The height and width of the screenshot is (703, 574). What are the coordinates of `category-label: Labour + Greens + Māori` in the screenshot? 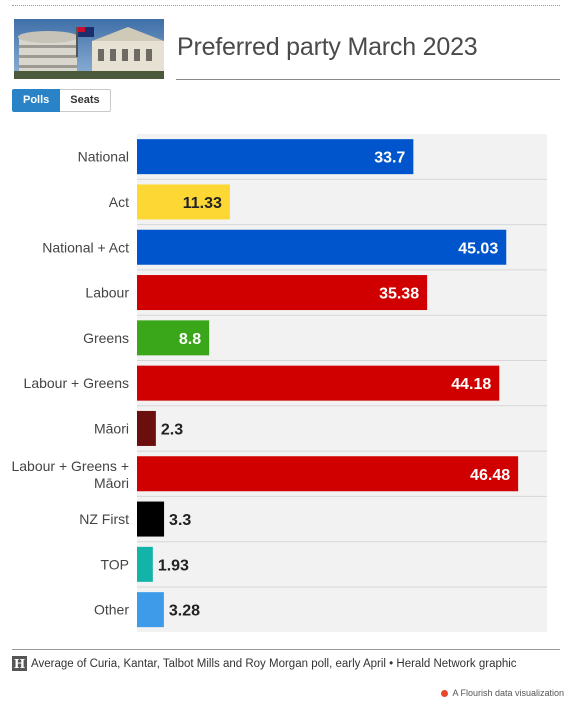 It's located at (70, 474).